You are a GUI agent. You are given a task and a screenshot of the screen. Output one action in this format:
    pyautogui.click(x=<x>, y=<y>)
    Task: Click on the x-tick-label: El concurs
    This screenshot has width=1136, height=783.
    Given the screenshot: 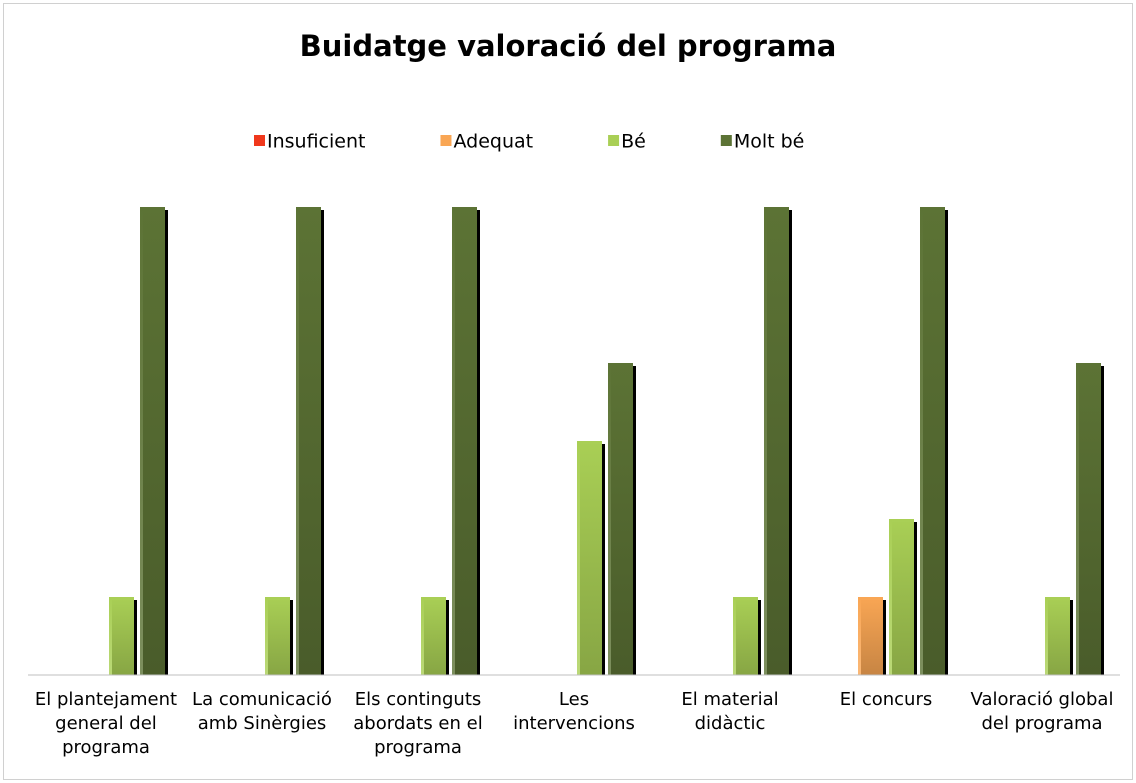 What is the action you would take?
    pyautogui.click(x=886, y=699)
    